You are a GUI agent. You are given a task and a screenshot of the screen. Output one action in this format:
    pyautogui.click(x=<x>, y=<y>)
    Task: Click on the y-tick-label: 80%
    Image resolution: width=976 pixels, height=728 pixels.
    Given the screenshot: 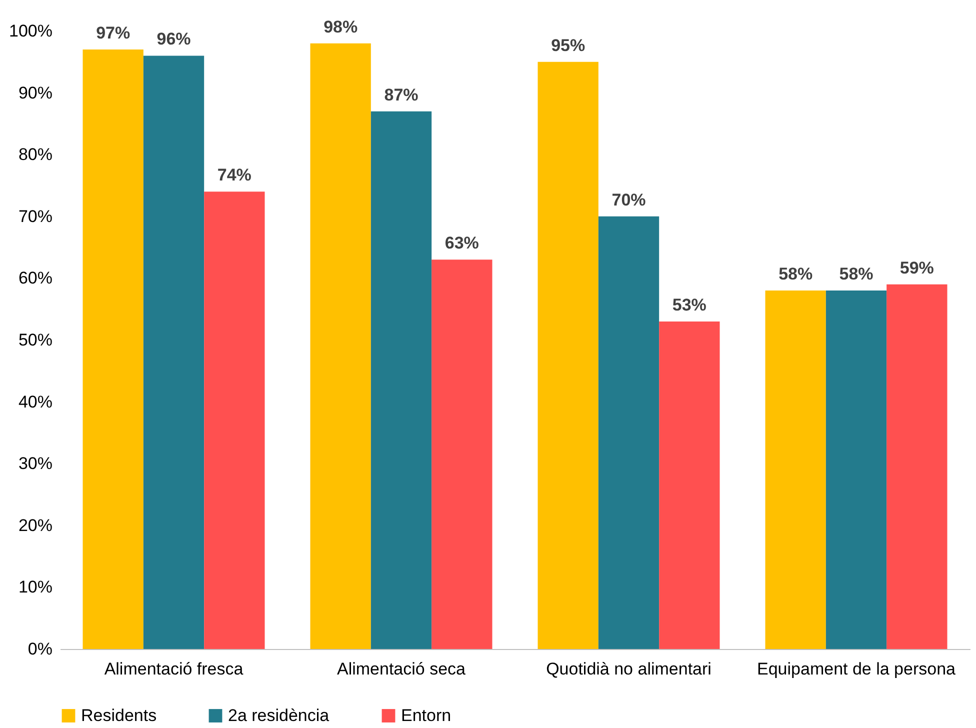 What is the action you would take?
    pyautogui.click(x=35, y=154)
    